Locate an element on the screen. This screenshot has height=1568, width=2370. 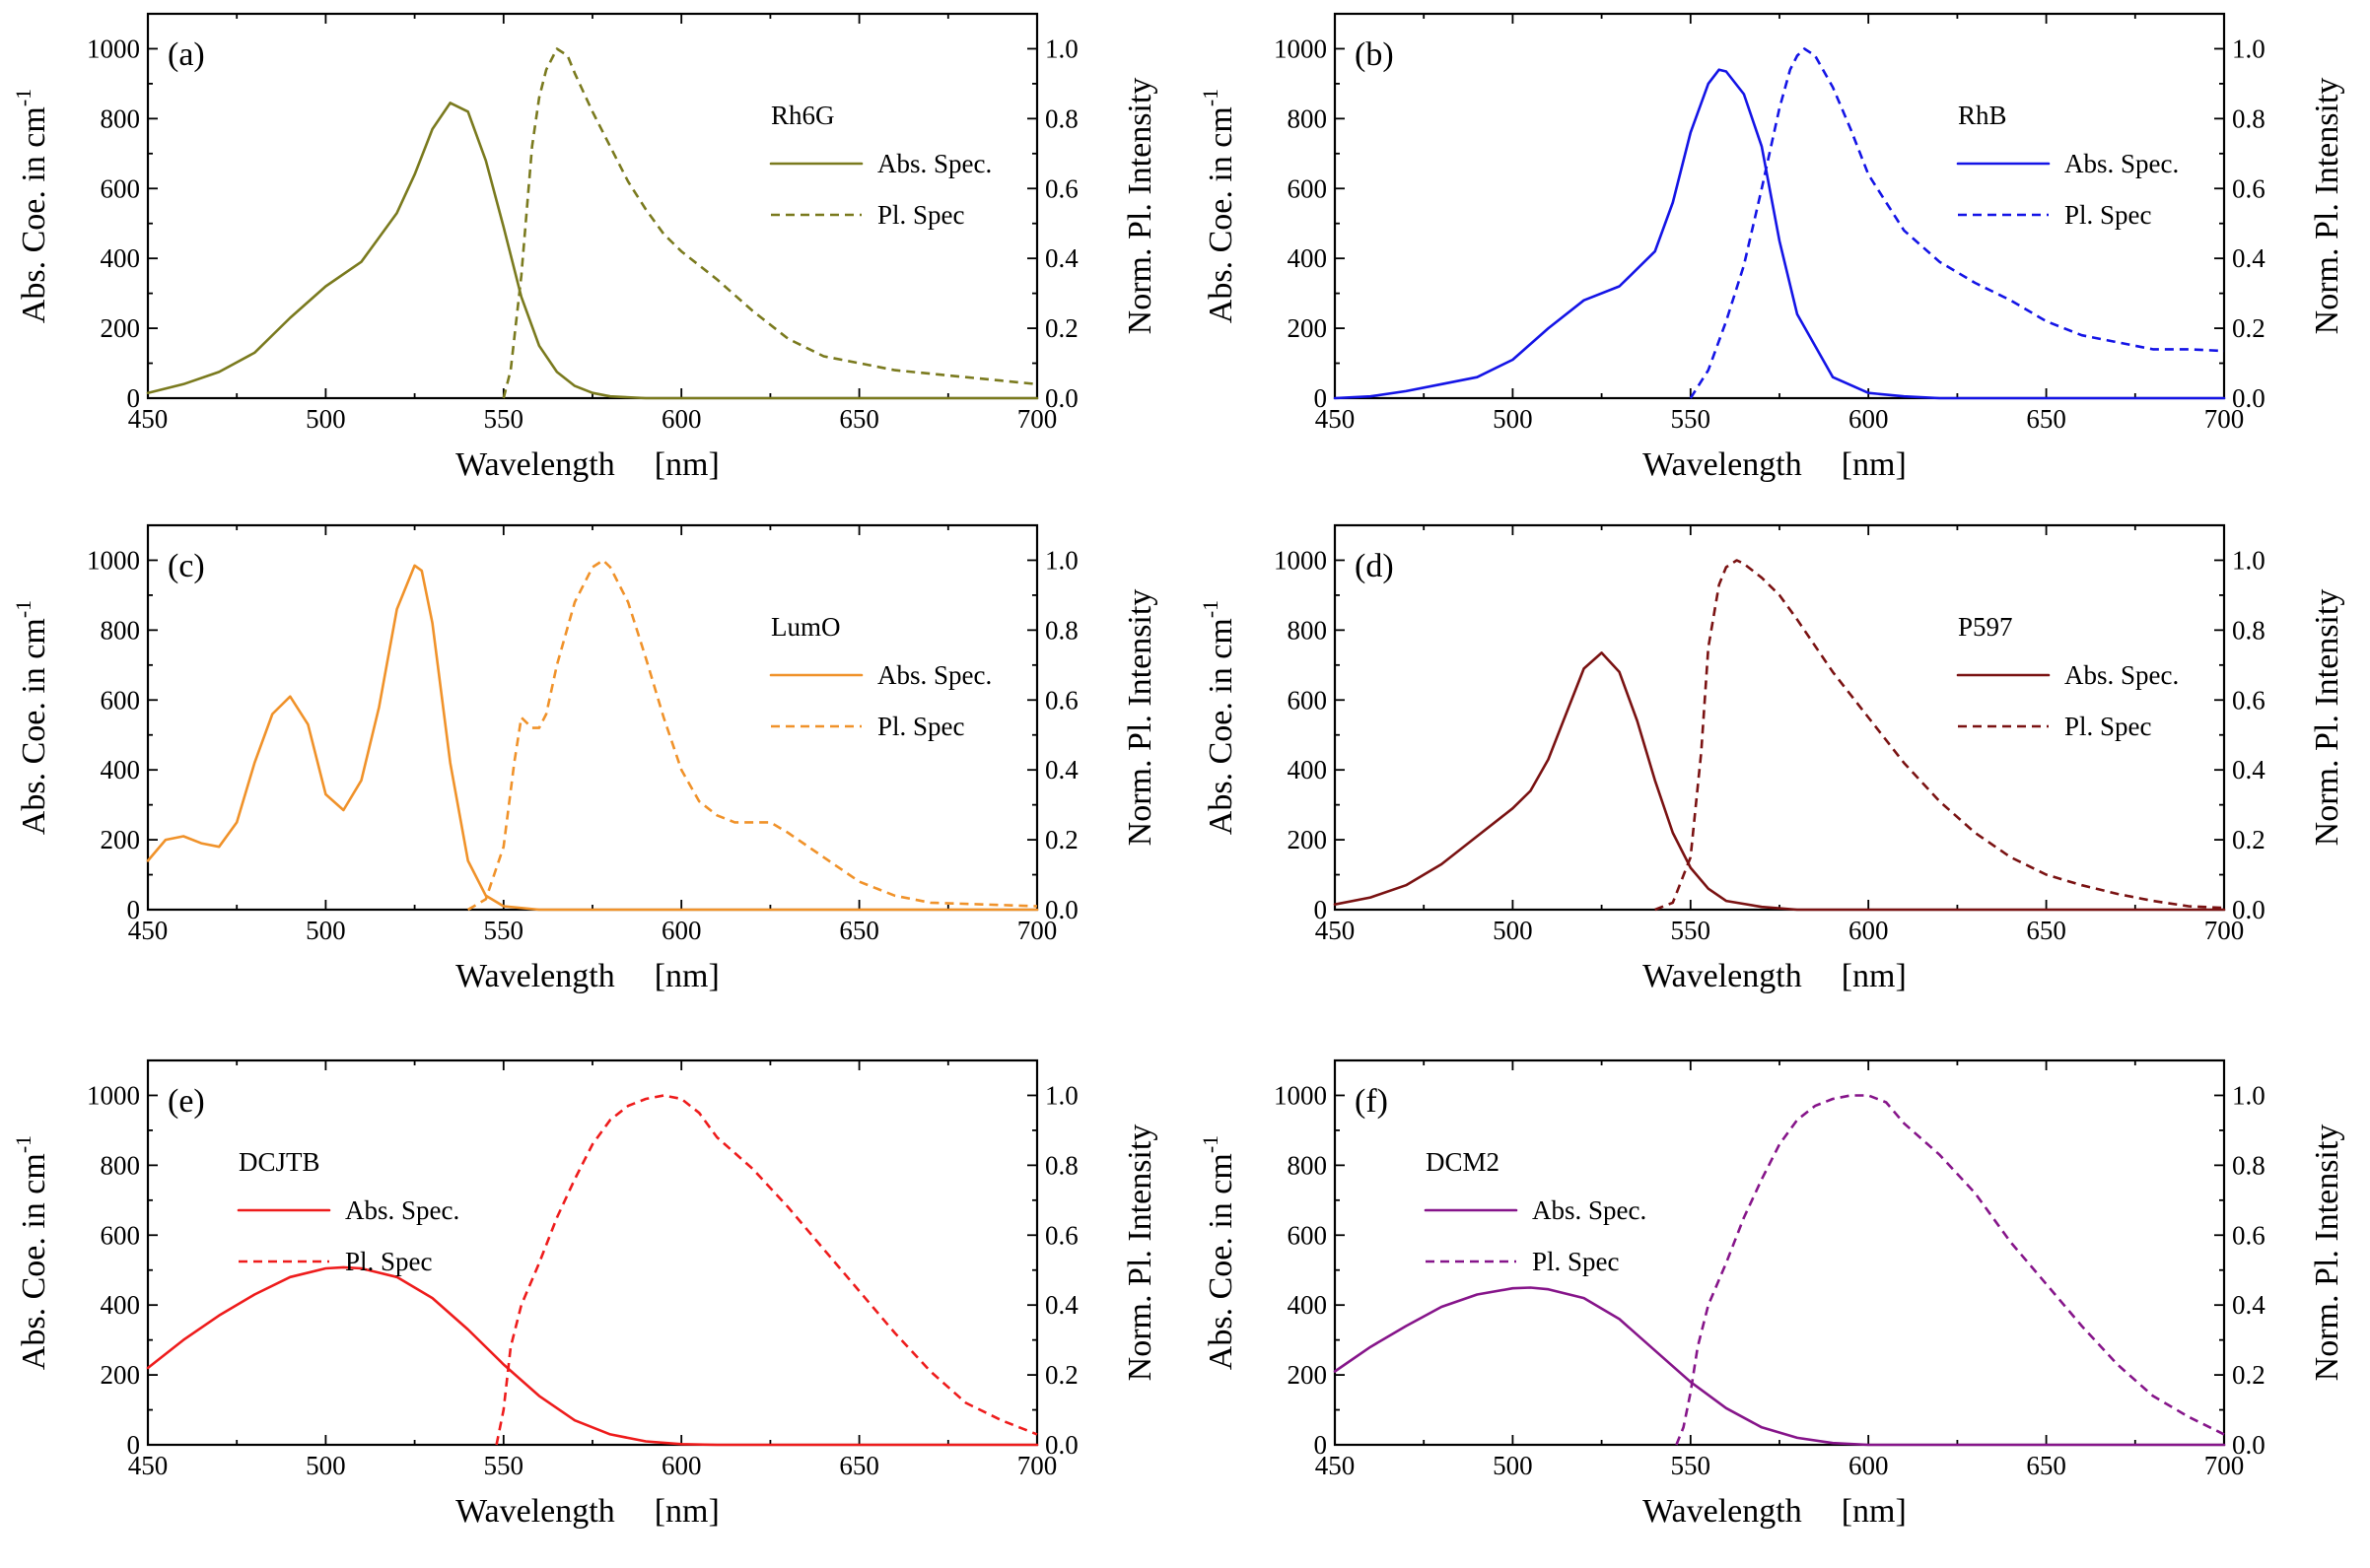
legend-title: DCM2 is located at coordinates (1462, 1162).